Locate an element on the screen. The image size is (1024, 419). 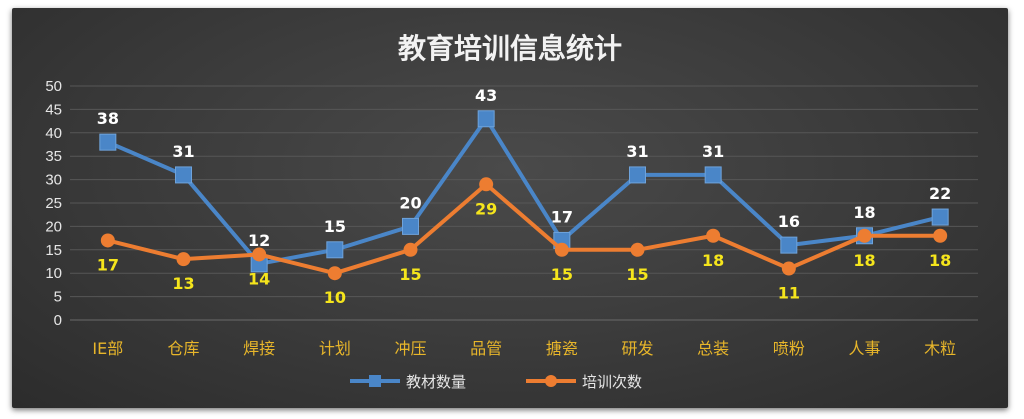
x-tick-label: 焊接 is located at coordinates (259, 348).